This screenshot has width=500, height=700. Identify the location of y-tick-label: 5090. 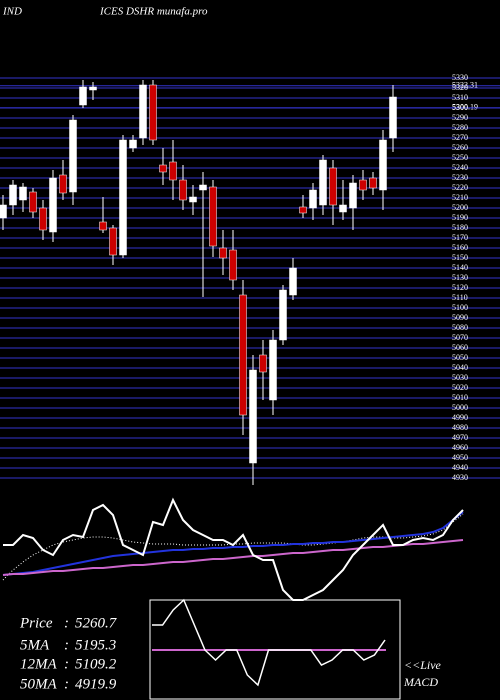
(460, 317).